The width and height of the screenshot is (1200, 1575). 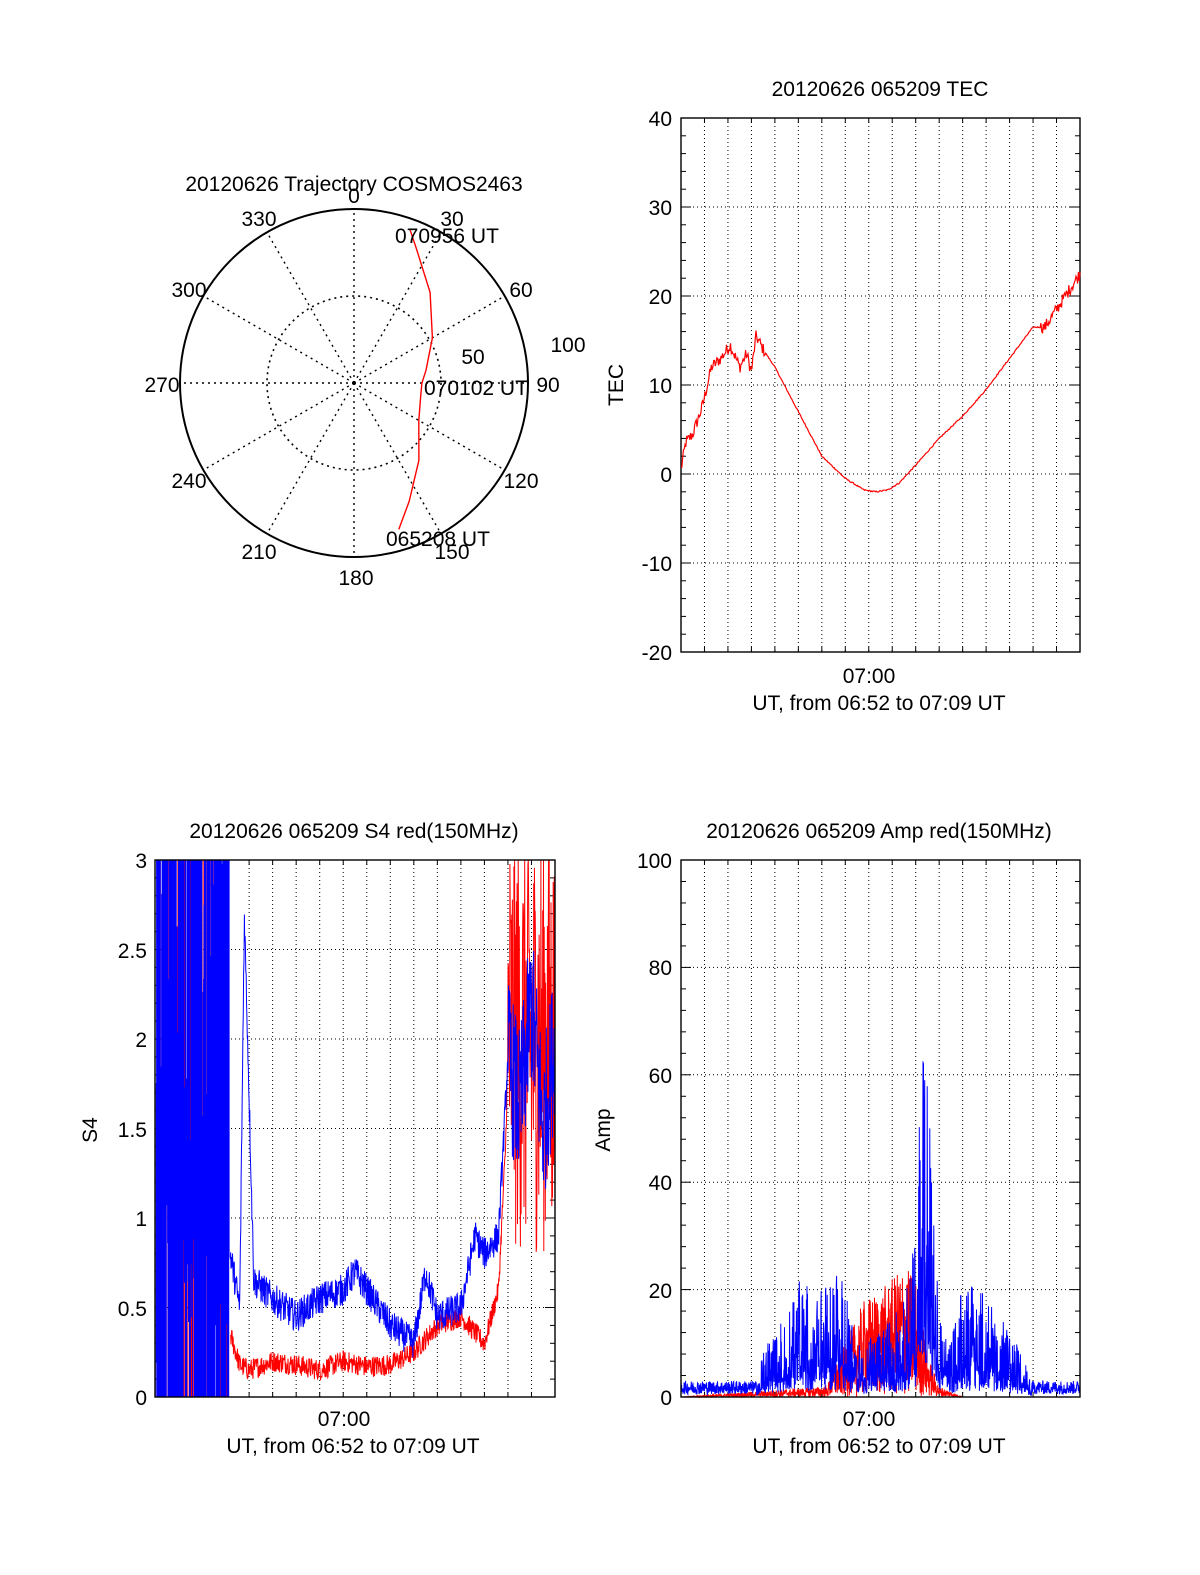 I want to click on azimuth-label: 120, so click(x=520, y=481).